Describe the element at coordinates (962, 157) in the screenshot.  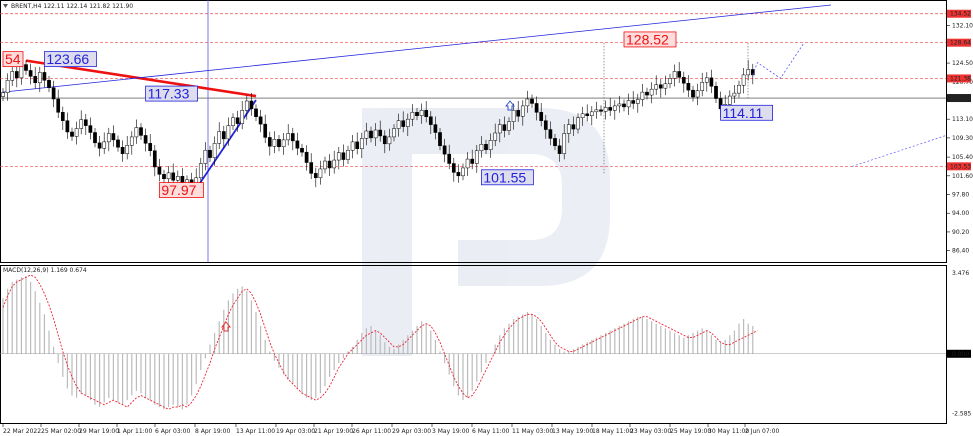
I see `price-tick-label: 105.40` at that location.